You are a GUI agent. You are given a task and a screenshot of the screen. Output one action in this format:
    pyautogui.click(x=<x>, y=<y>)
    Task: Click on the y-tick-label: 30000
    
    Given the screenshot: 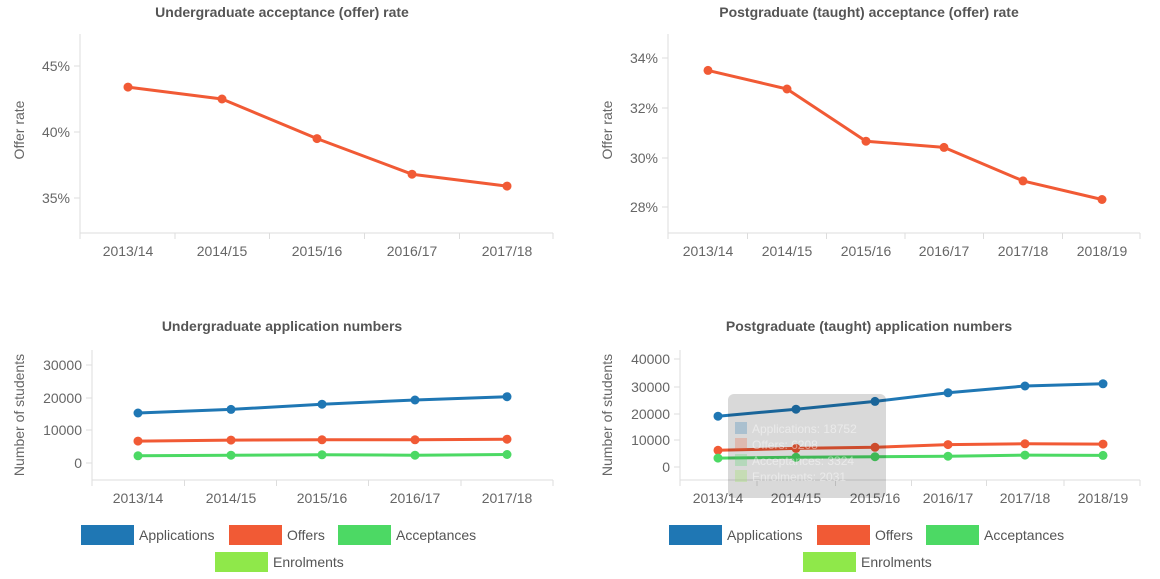 What is the action you would take?
    pyautogui.click(x=62, y=365)
    